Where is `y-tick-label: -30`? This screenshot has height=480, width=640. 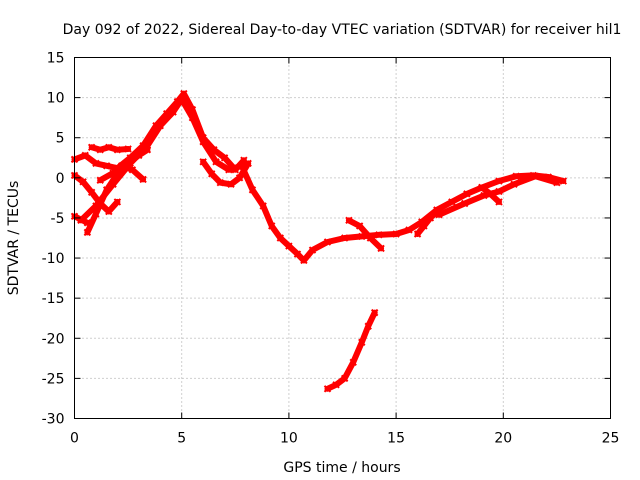 y-tick-label: -30 is located at coordinates (53, 420).